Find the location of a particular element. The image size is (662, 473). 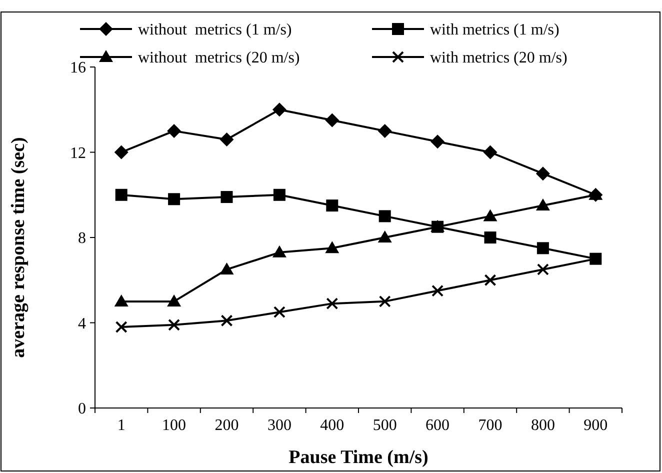

x-tick-label: 100 is located at coordinates (174, 425).